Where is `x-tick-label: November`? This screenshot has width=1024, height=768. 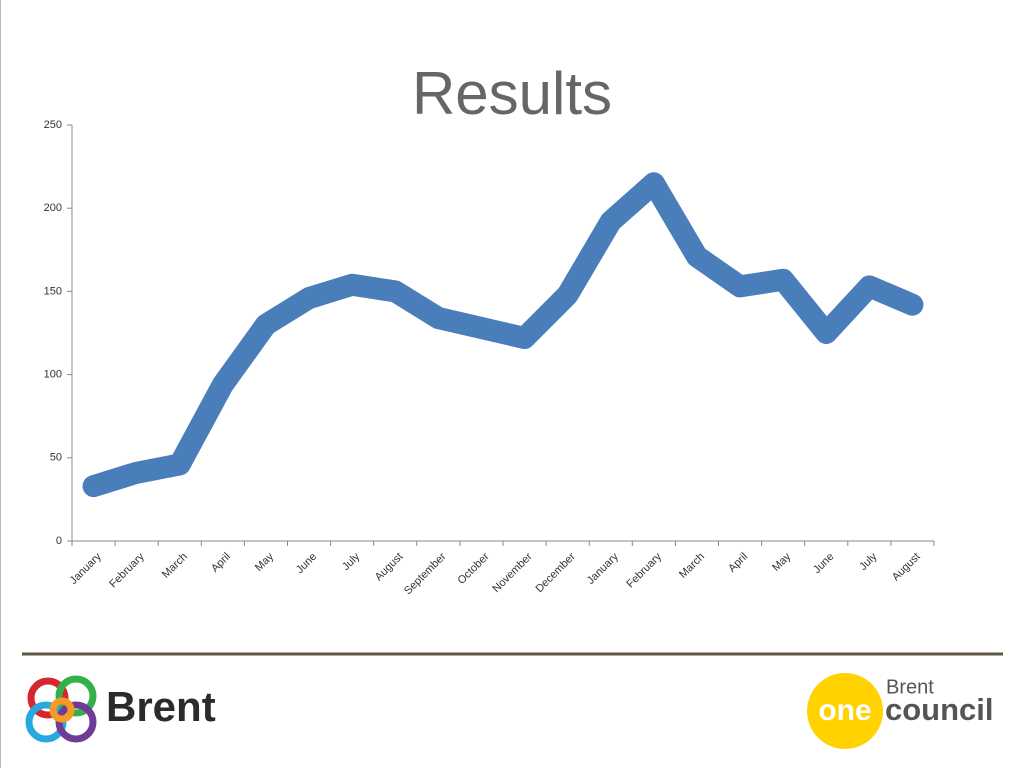
x-tick-label: November is located at coordinates (512, 572).